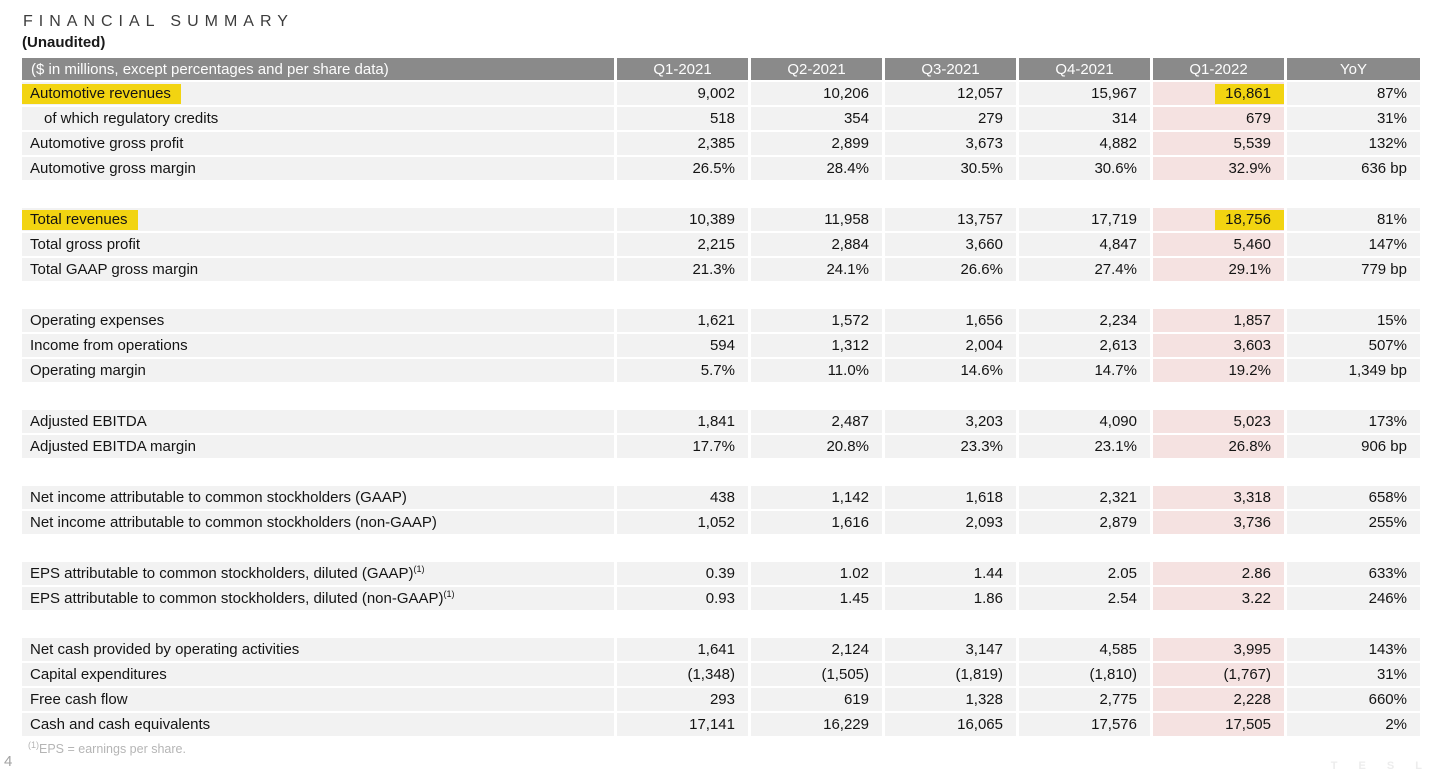 Image resolution: width=1437 pixels, height=784 pixels. Describe the element at coordinates (1353, 371) in the screenshot. I see `cell-value: 1,349 bp` at that location.